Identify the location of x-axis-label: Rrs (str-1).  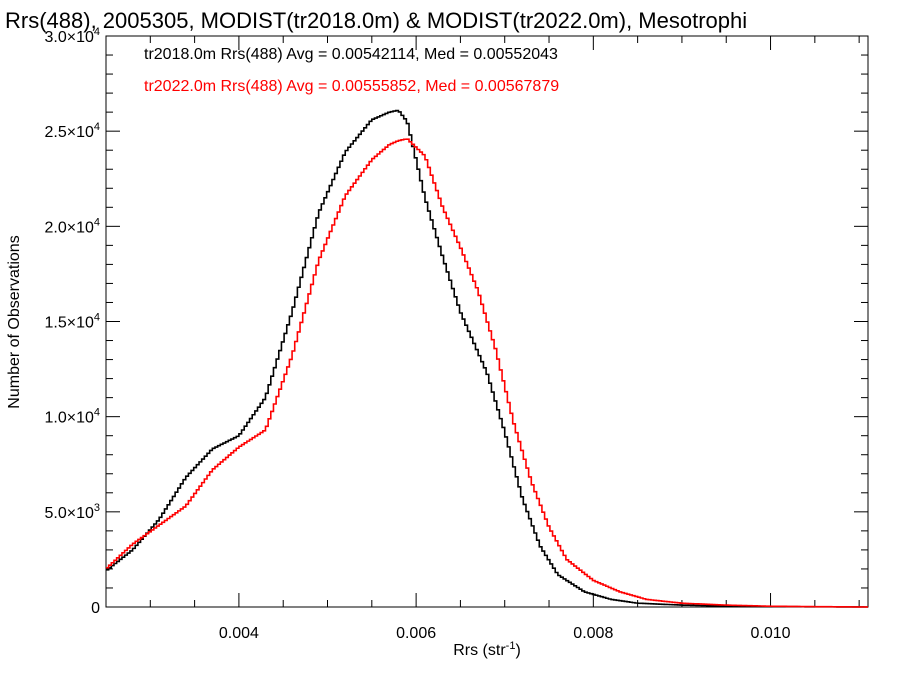
(487, 649).